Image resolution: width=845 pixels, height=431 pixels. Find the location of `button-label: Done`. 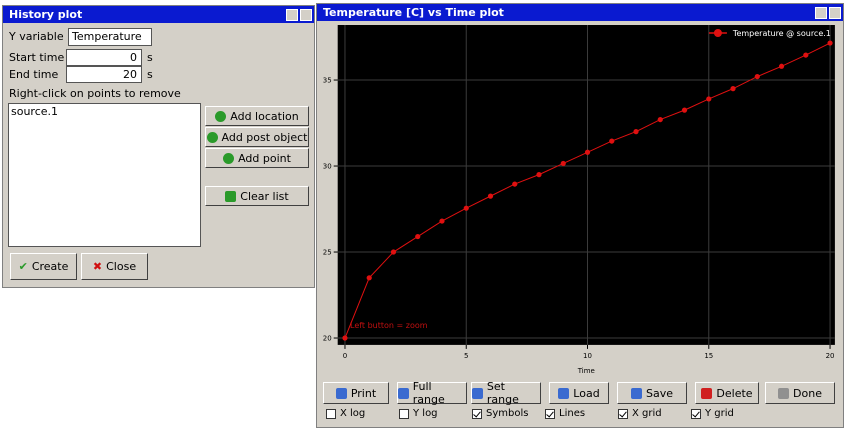

button-label: Done is located at coordinates (807, 393).